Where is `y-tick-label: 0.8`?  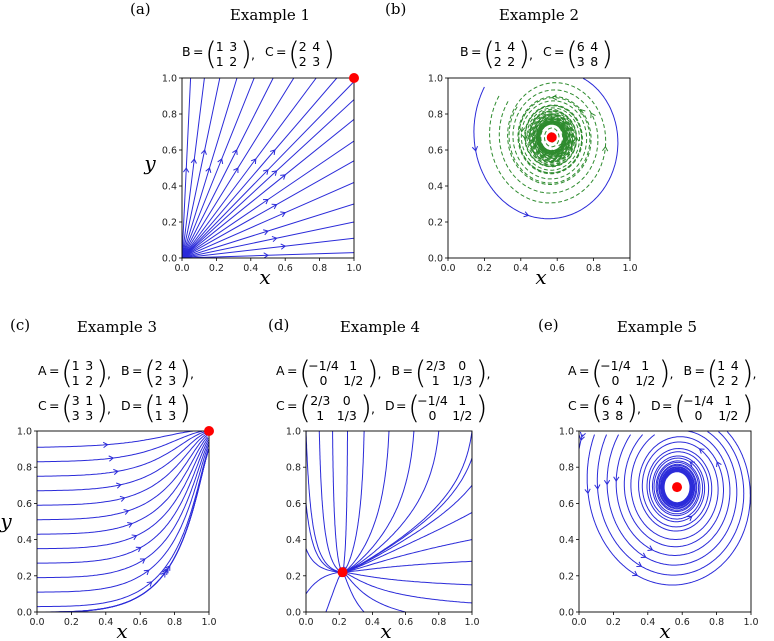
y-tick-label: 0.8 is located at coordinates (24, 468).